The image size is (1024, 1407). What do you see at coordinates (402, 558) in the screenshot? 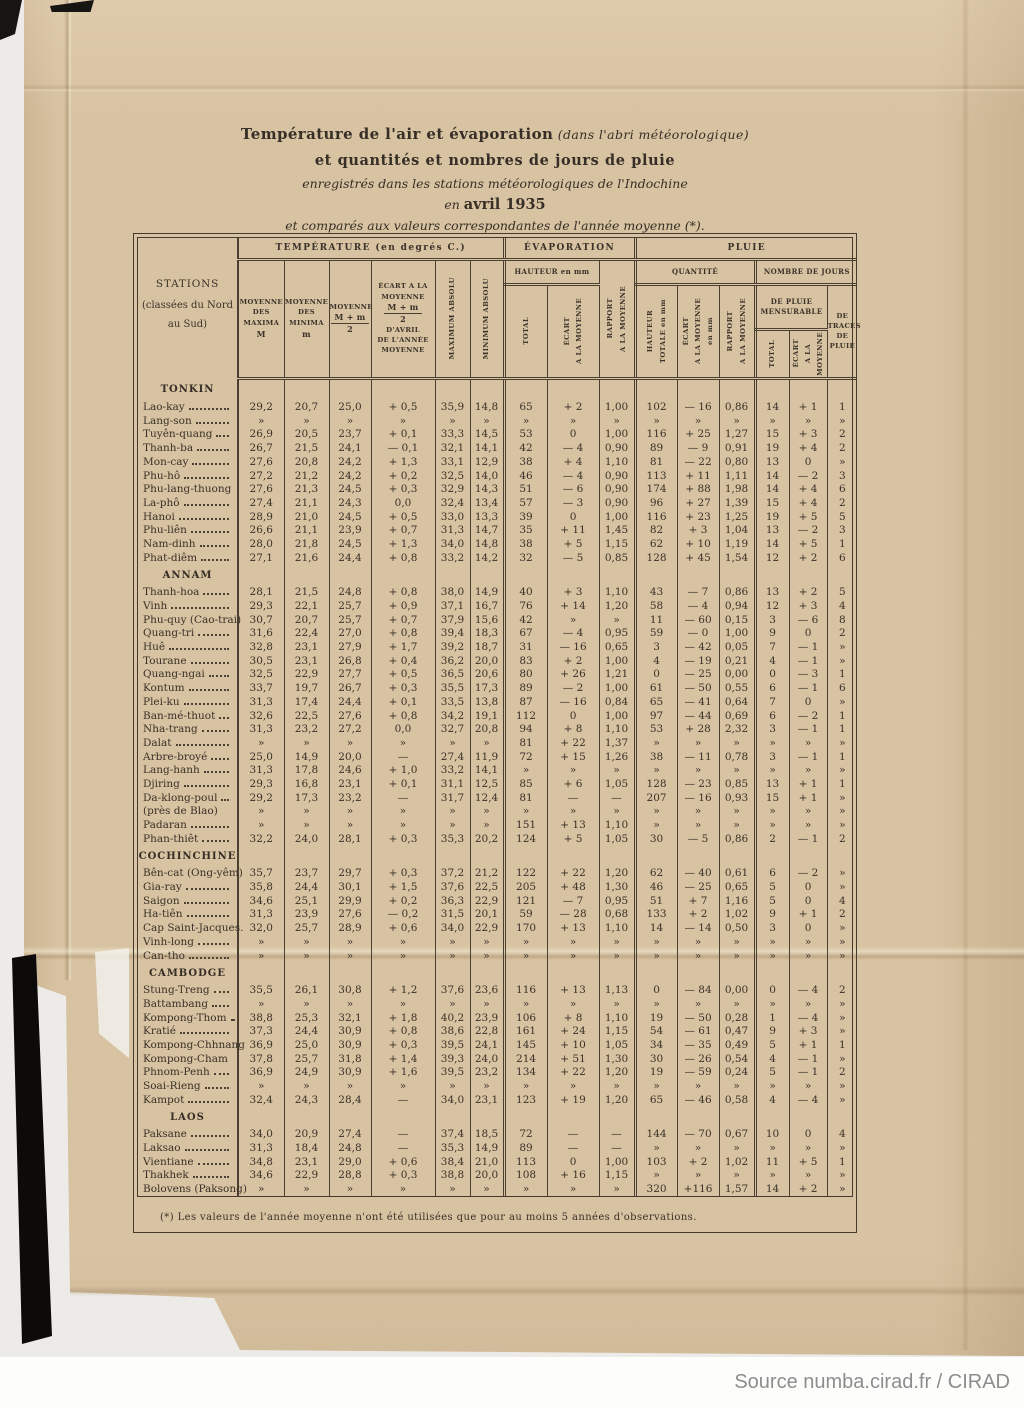
I see `data-cell: + 0,8` at bounding box center [402, 558].